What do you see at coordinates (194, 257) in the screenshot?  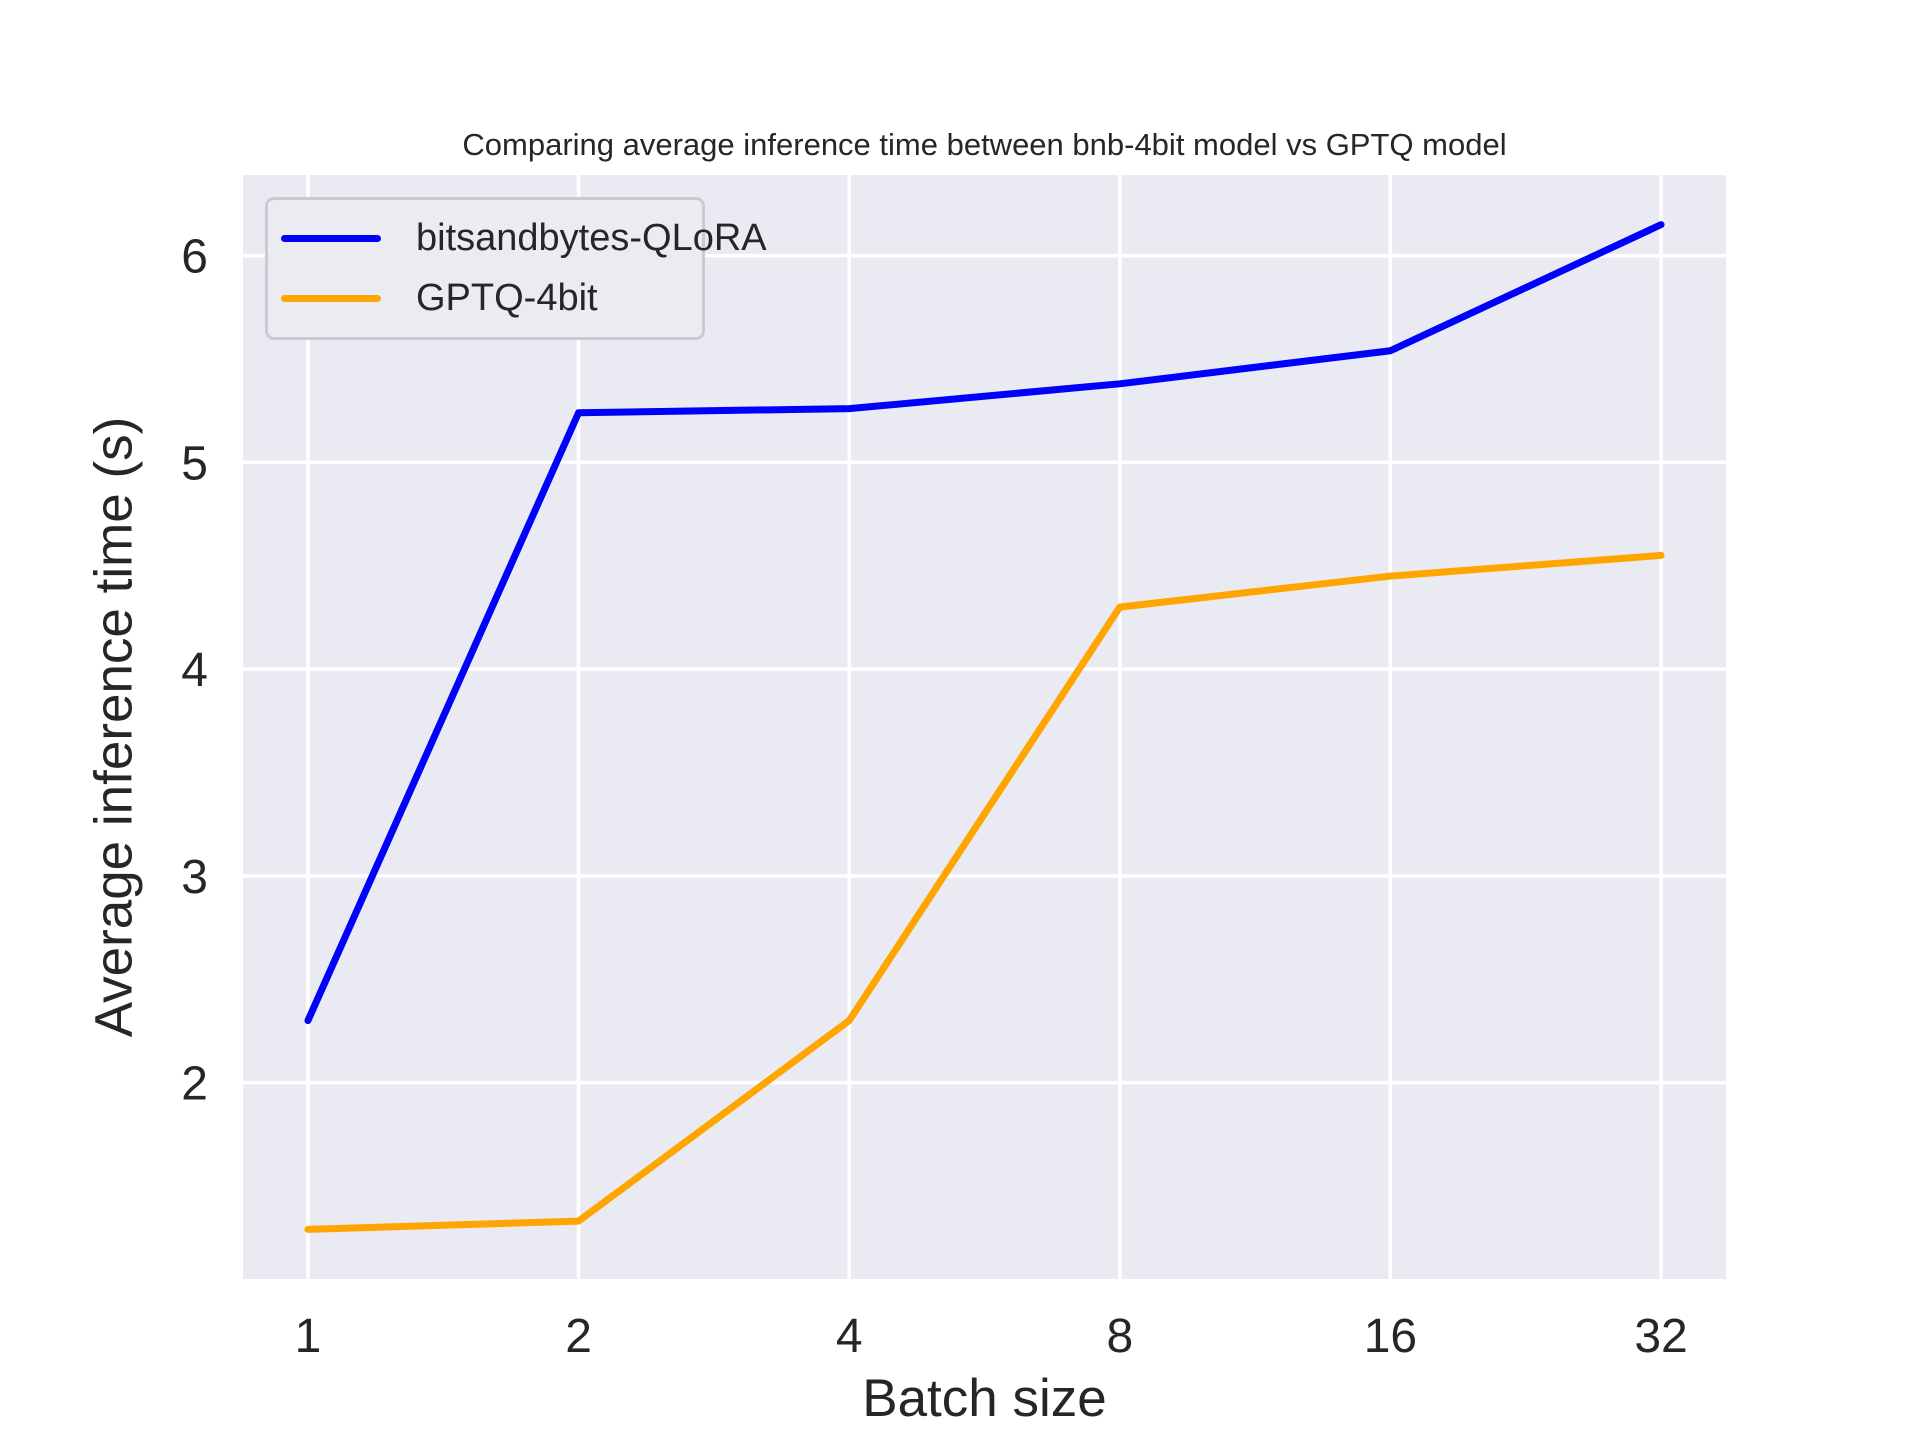 I see `y-tick-label: 6` at bounding box center [194, 257].